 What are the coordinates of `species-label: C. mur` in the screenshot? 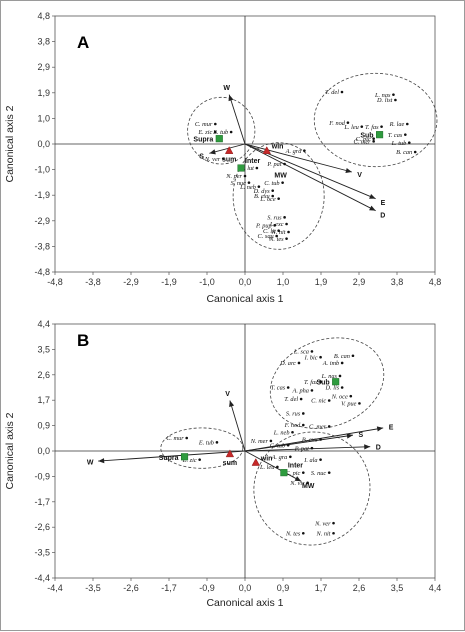 It's located at (204, 124).